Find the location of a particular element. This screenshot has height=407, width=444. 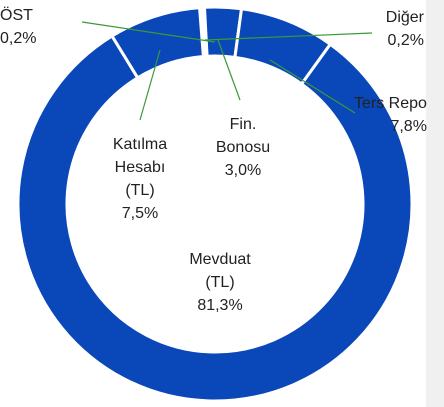

category-label: ÖST is located at coordinates (16, 15).